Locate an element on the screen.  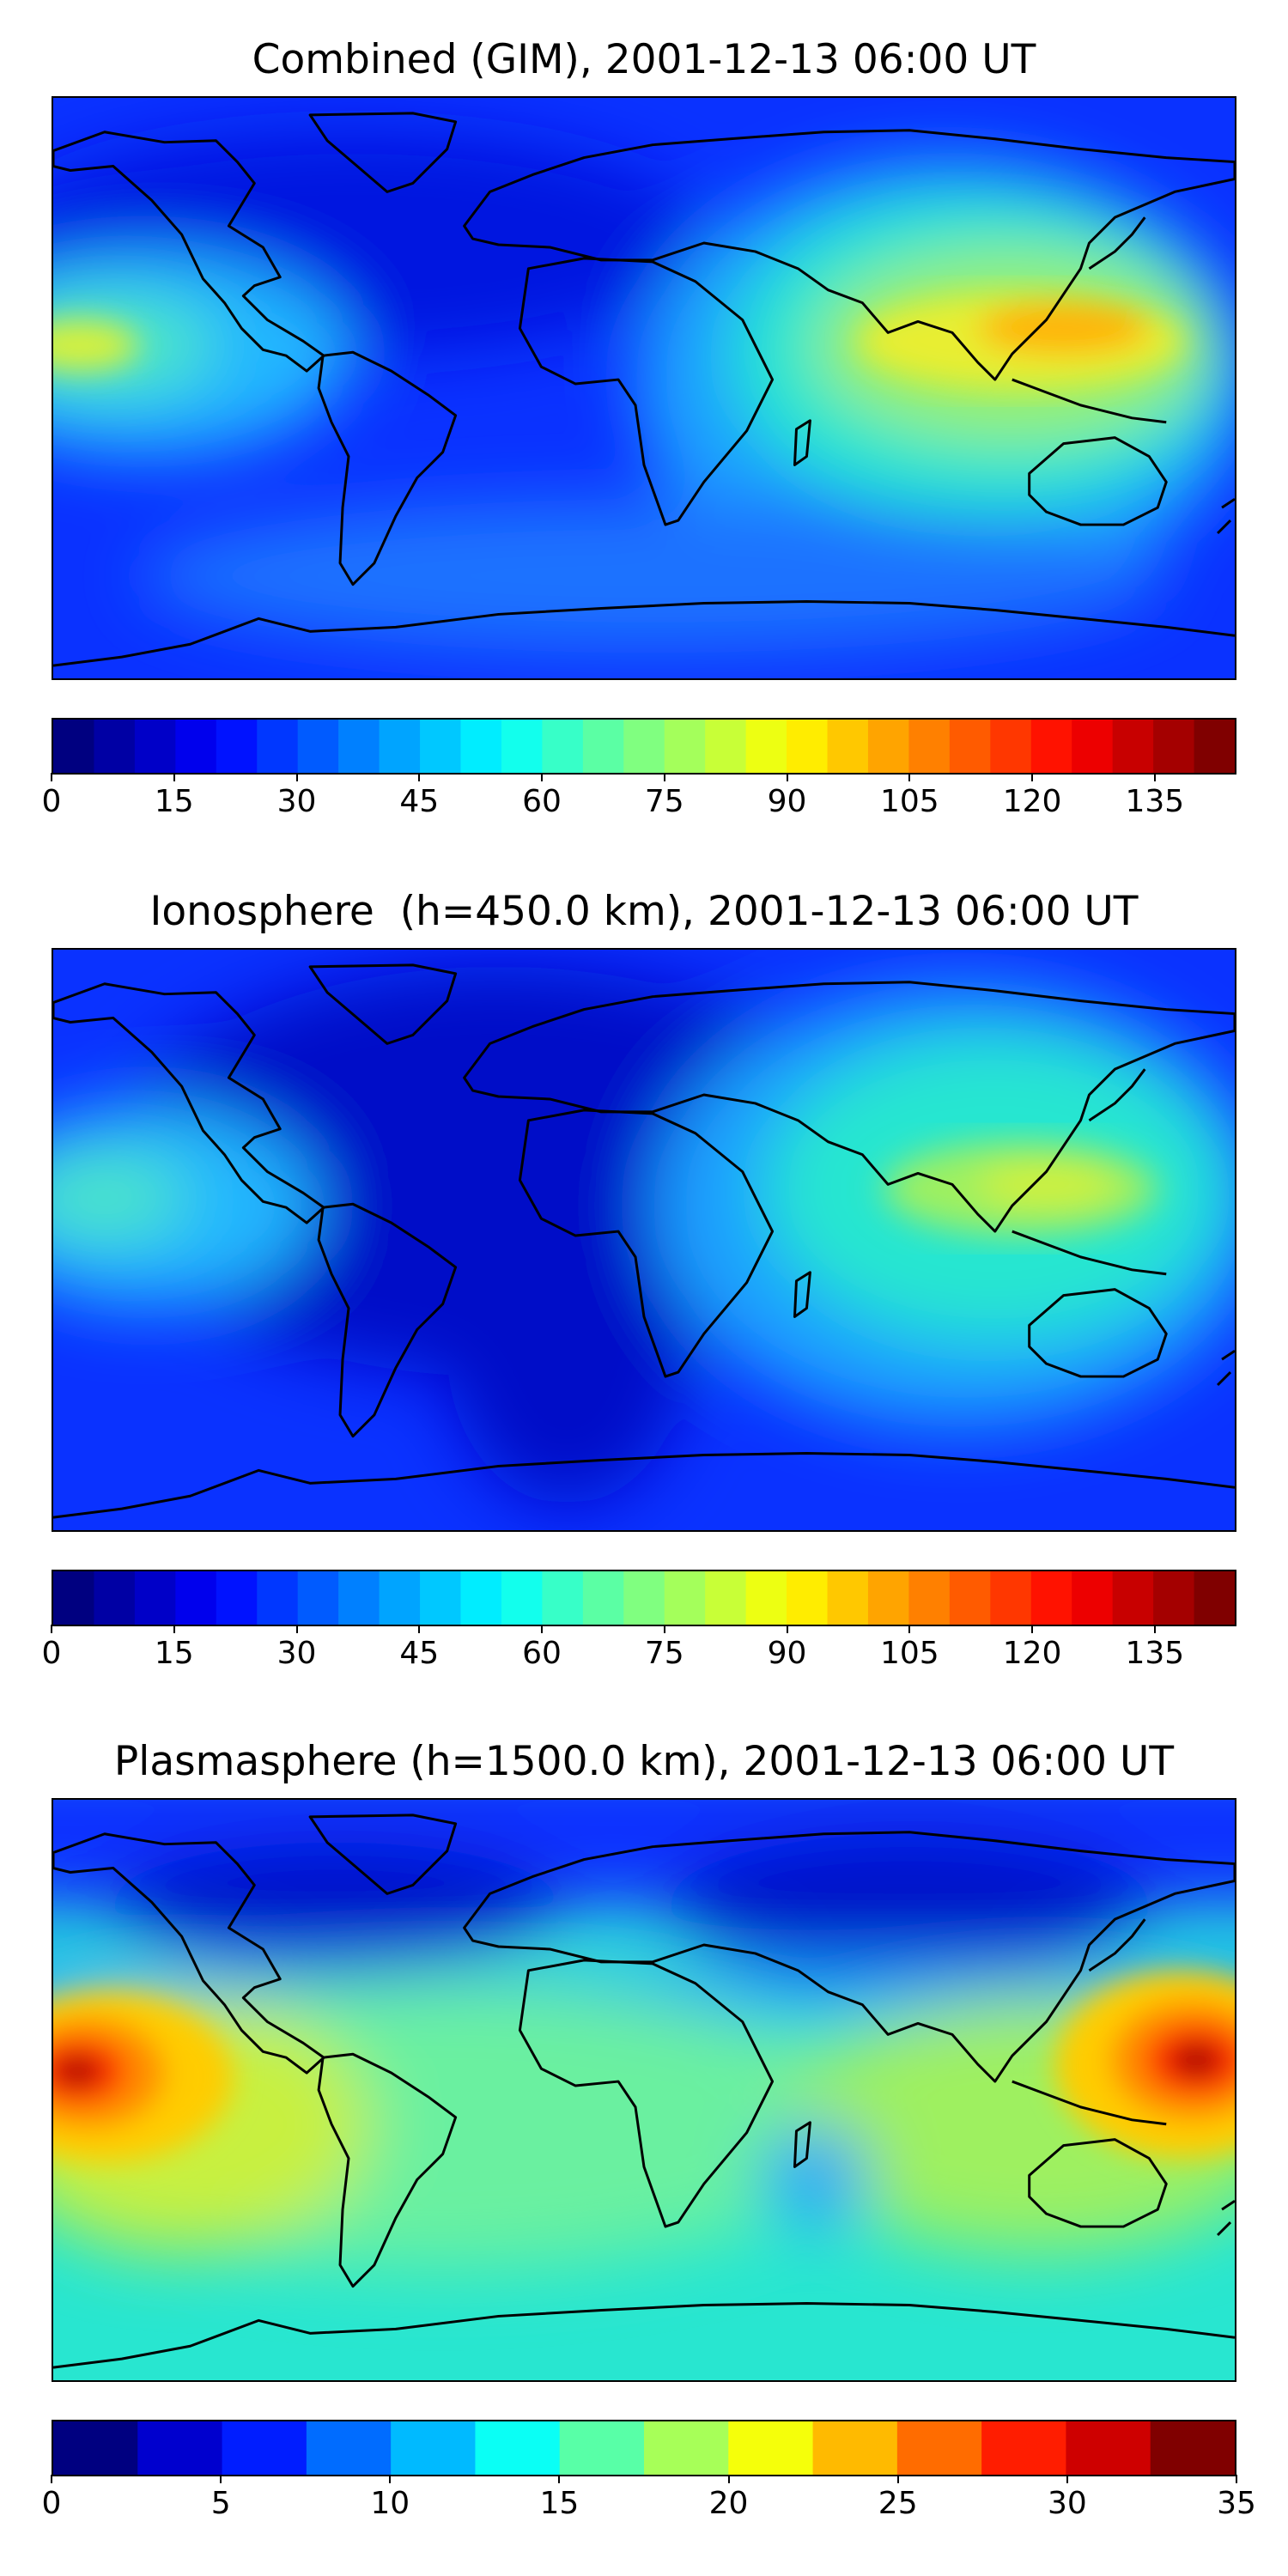
colorbar-tick-label: 105 is located at coordinates (909, 1653).